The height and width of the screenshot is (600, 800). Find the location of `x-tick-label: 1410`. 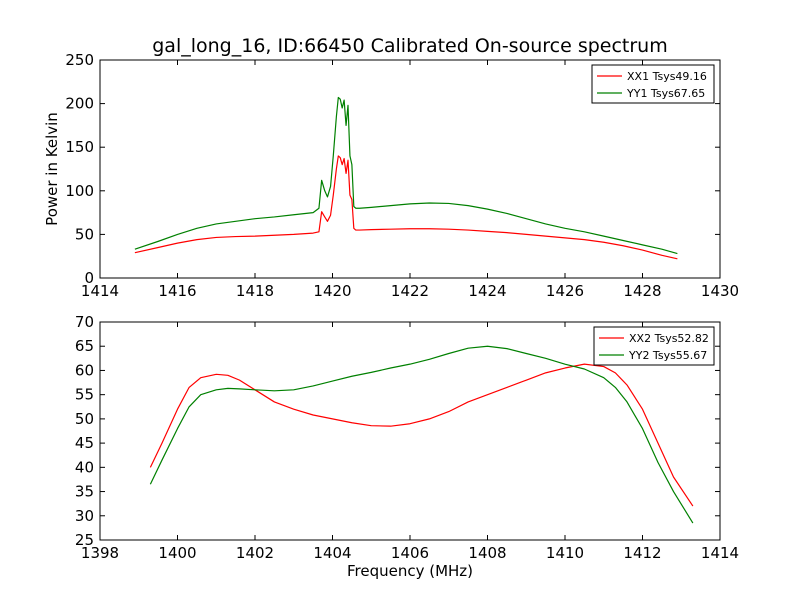

x-tick-label: 1410 is located at coordinates (565, 553).